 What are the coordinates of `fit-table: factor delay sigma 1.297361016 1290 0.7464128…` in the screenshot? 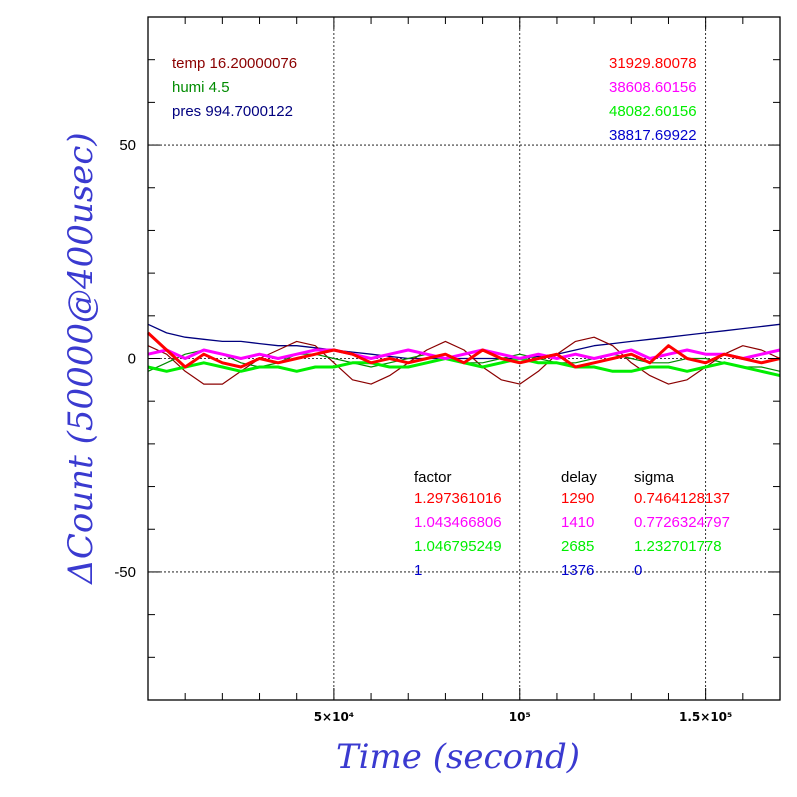 It's located at (572, 524).